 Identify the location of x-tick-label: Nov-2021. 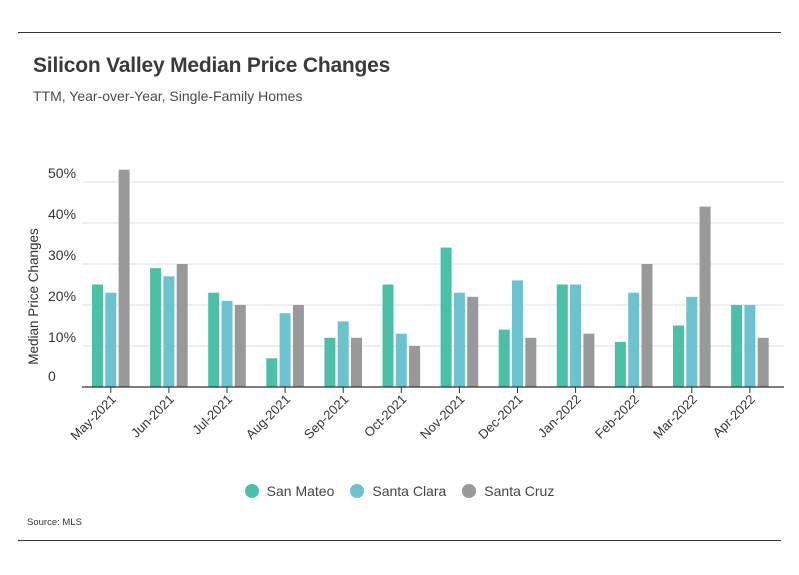
(442, 417).